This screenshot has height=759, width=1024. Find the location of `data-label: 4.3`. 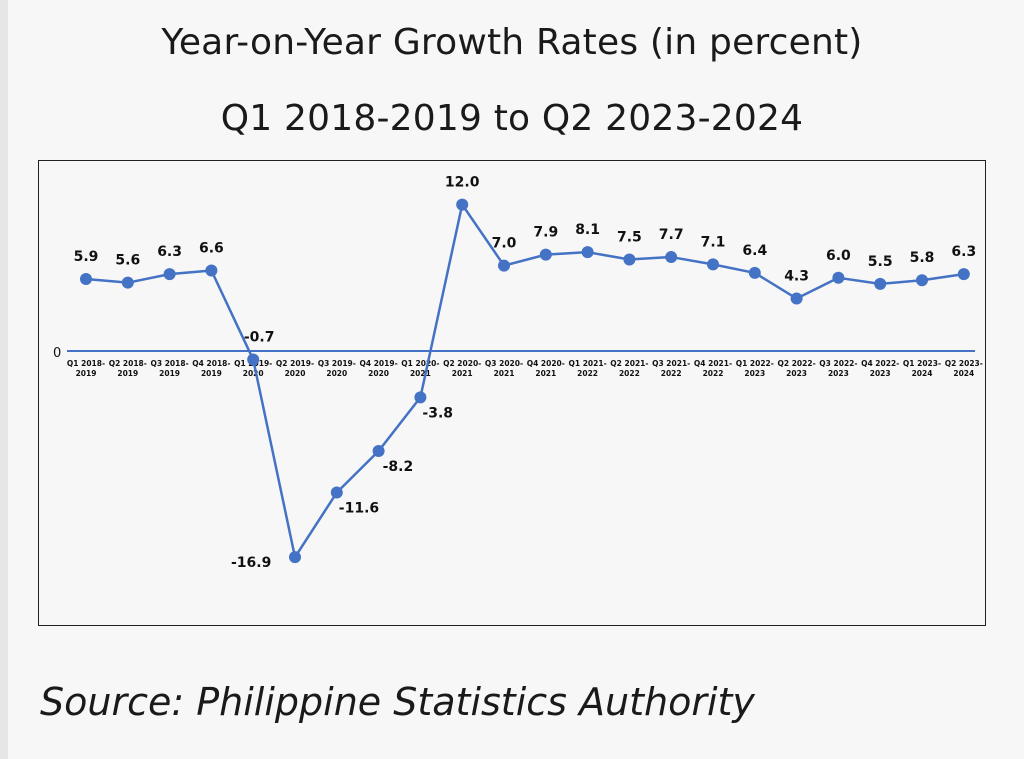

data-label: 4.3 is located at coordinates (796, 277).